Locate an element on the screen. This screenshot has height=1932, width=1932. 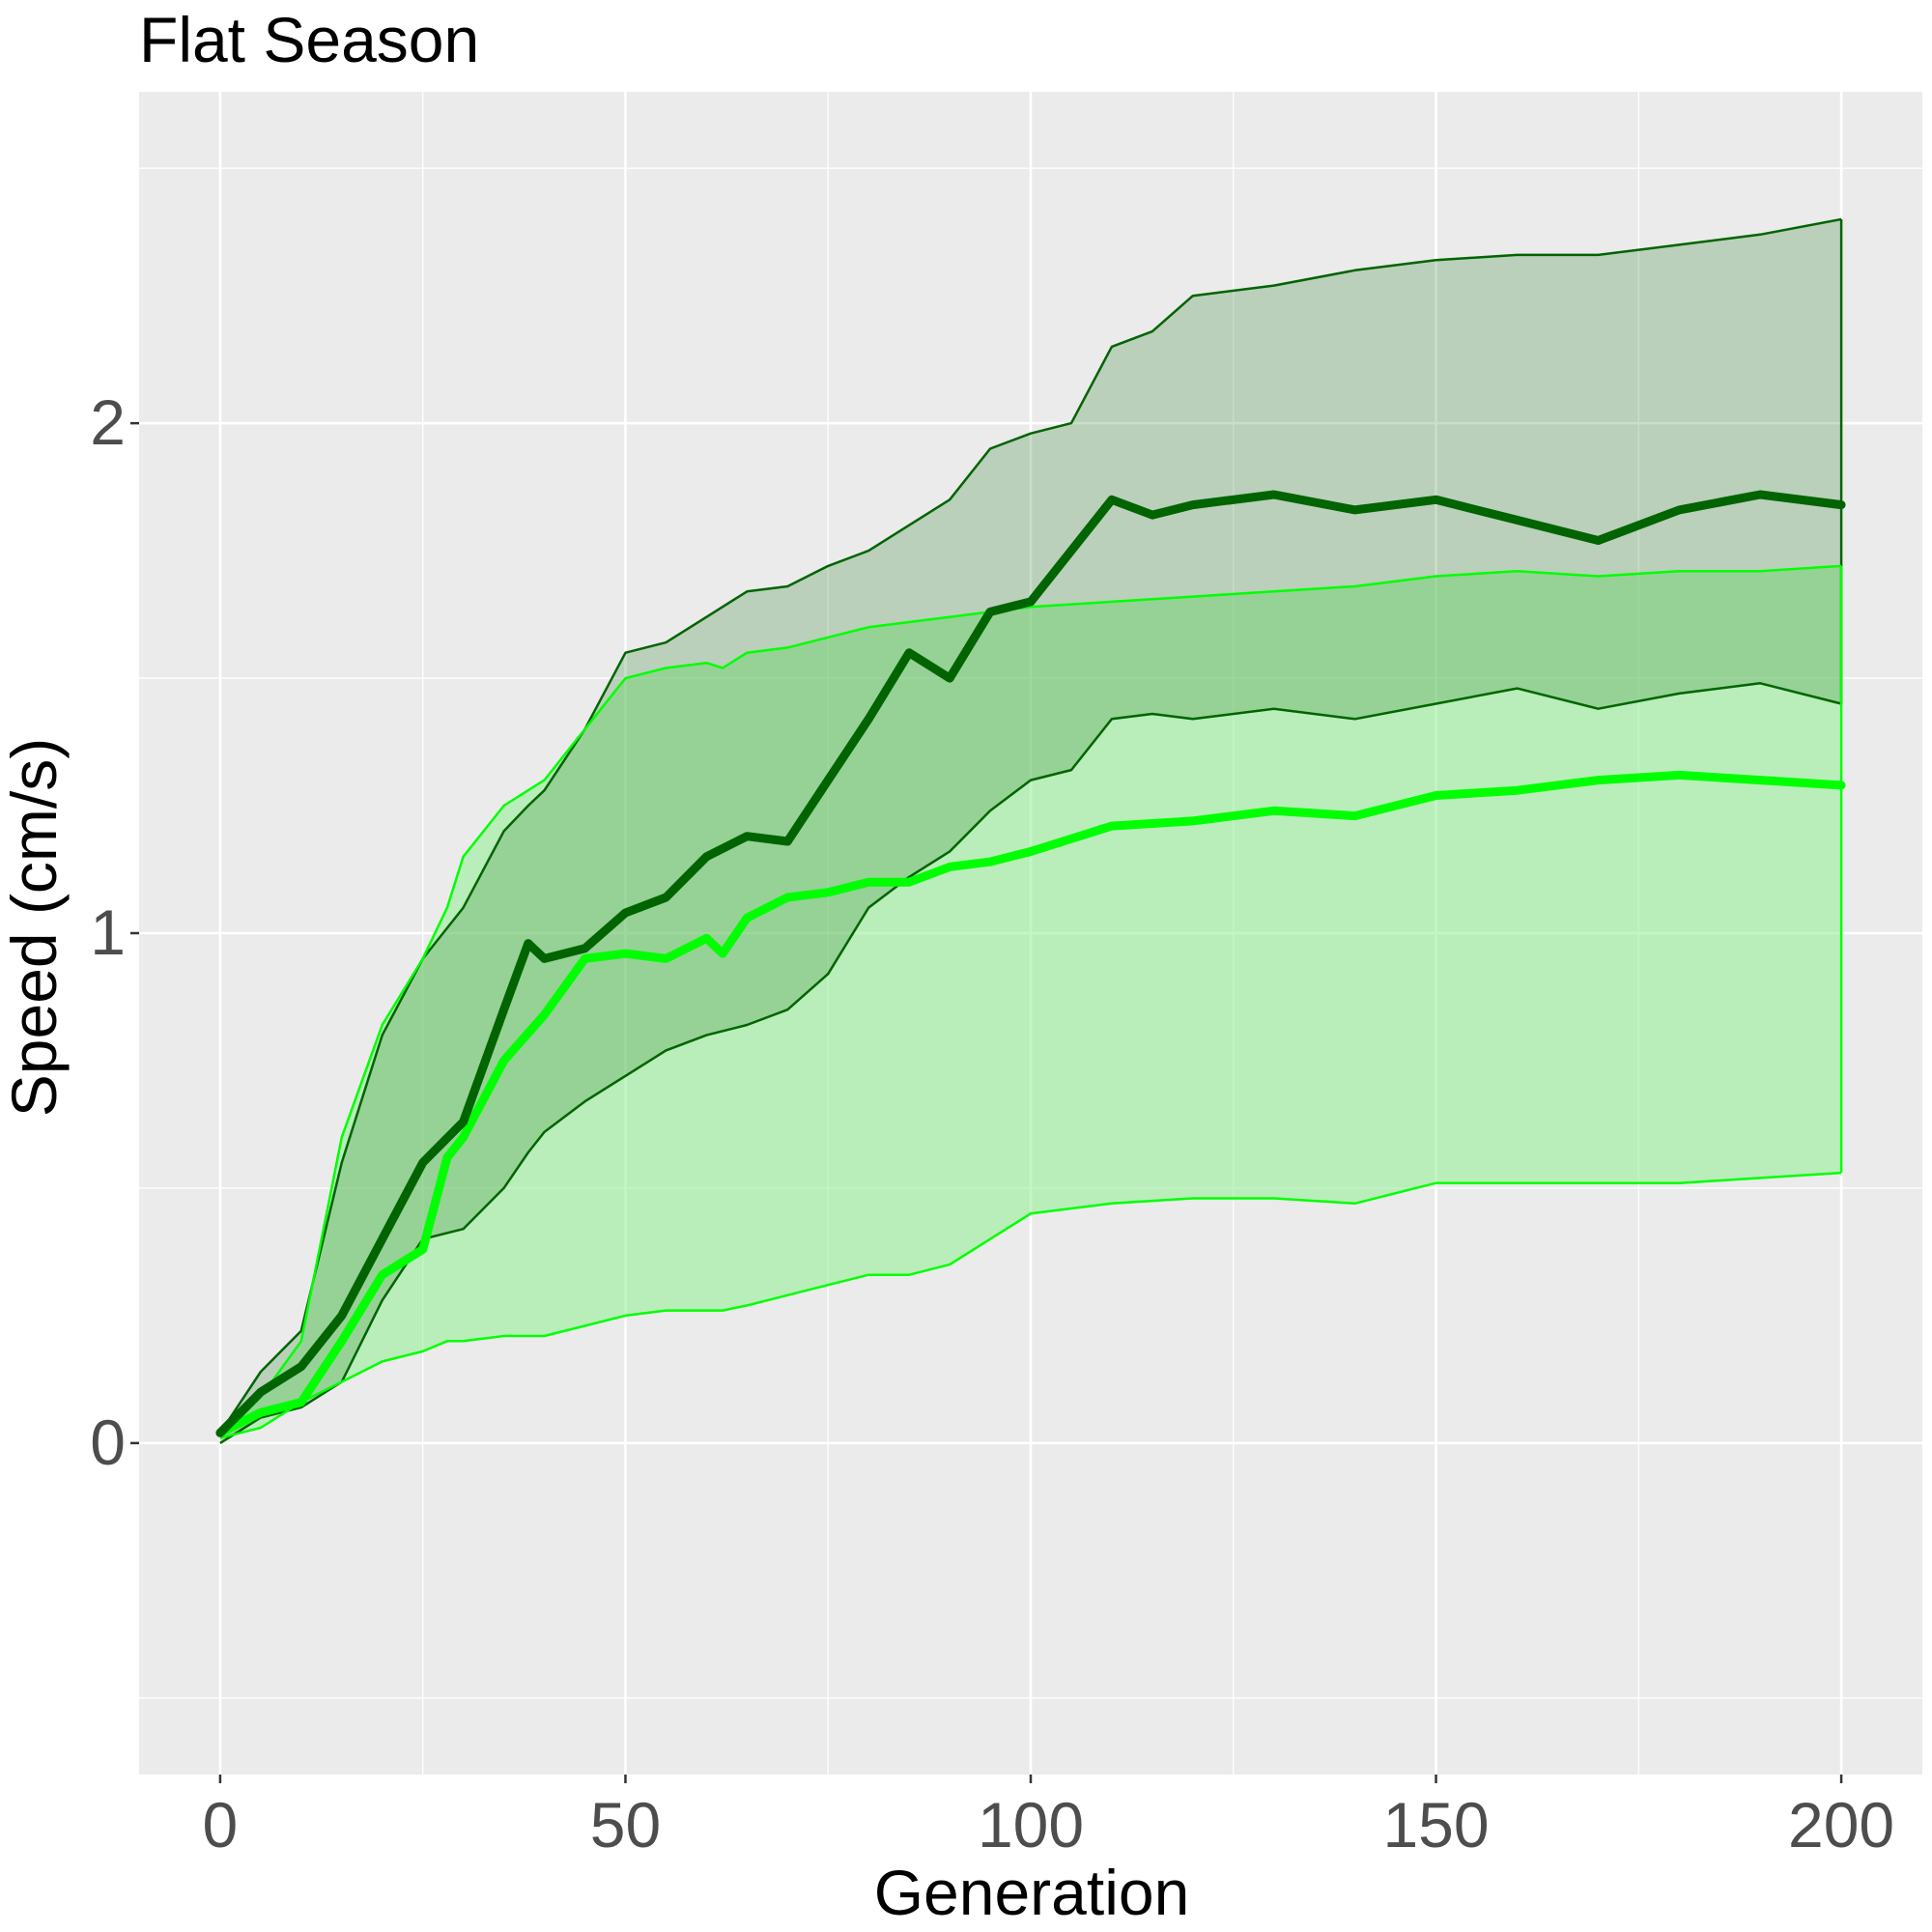
chart-title: Flat Season is located at coordinates (309, 39).